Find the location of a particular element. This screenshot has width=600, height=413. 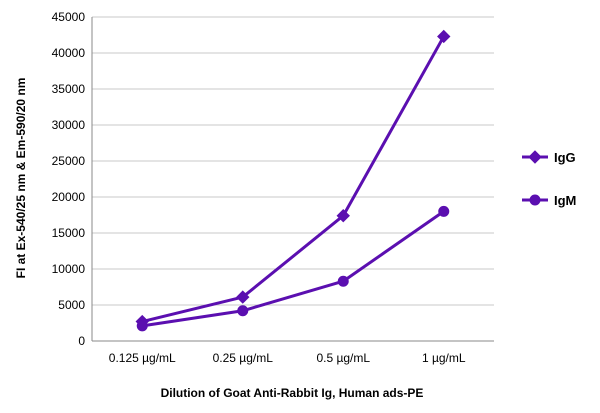

y-tick-label: 35000 is located at coordinates (69, 89).